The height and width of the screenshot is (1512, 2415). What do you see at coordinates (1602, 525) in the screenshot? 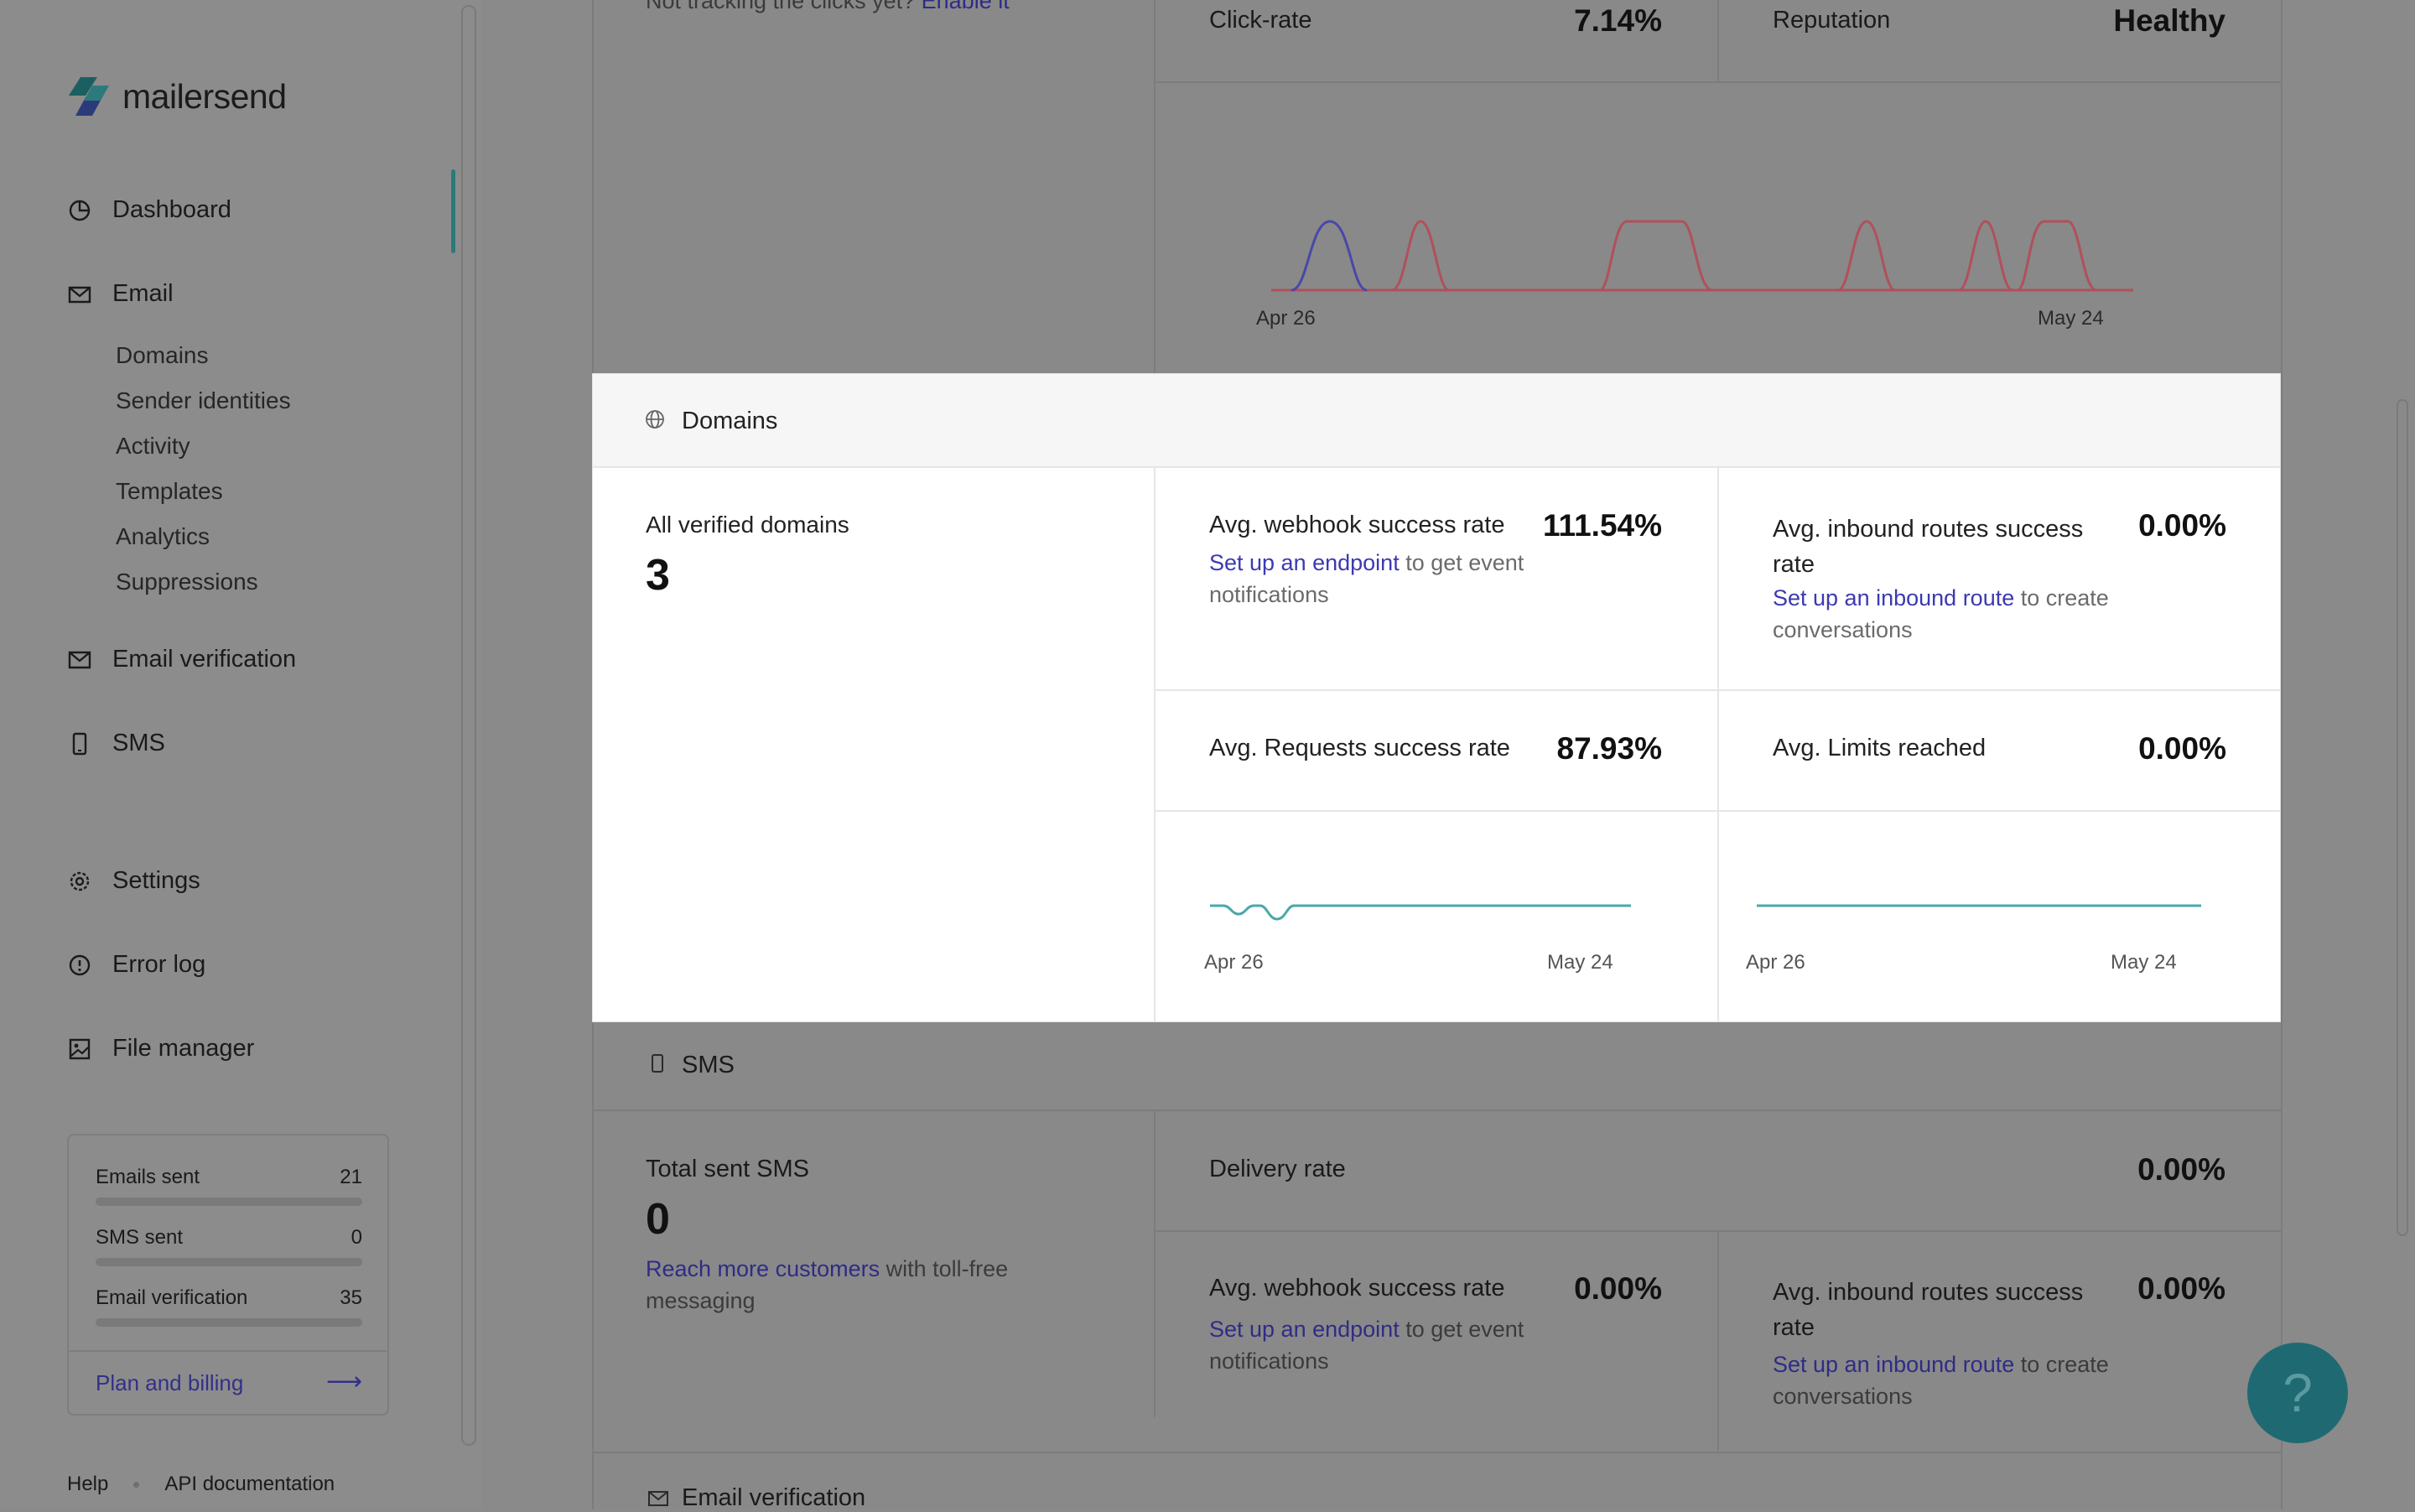
I see `webhook-success-value: 111.54%` at bounding box center [1602, 525].